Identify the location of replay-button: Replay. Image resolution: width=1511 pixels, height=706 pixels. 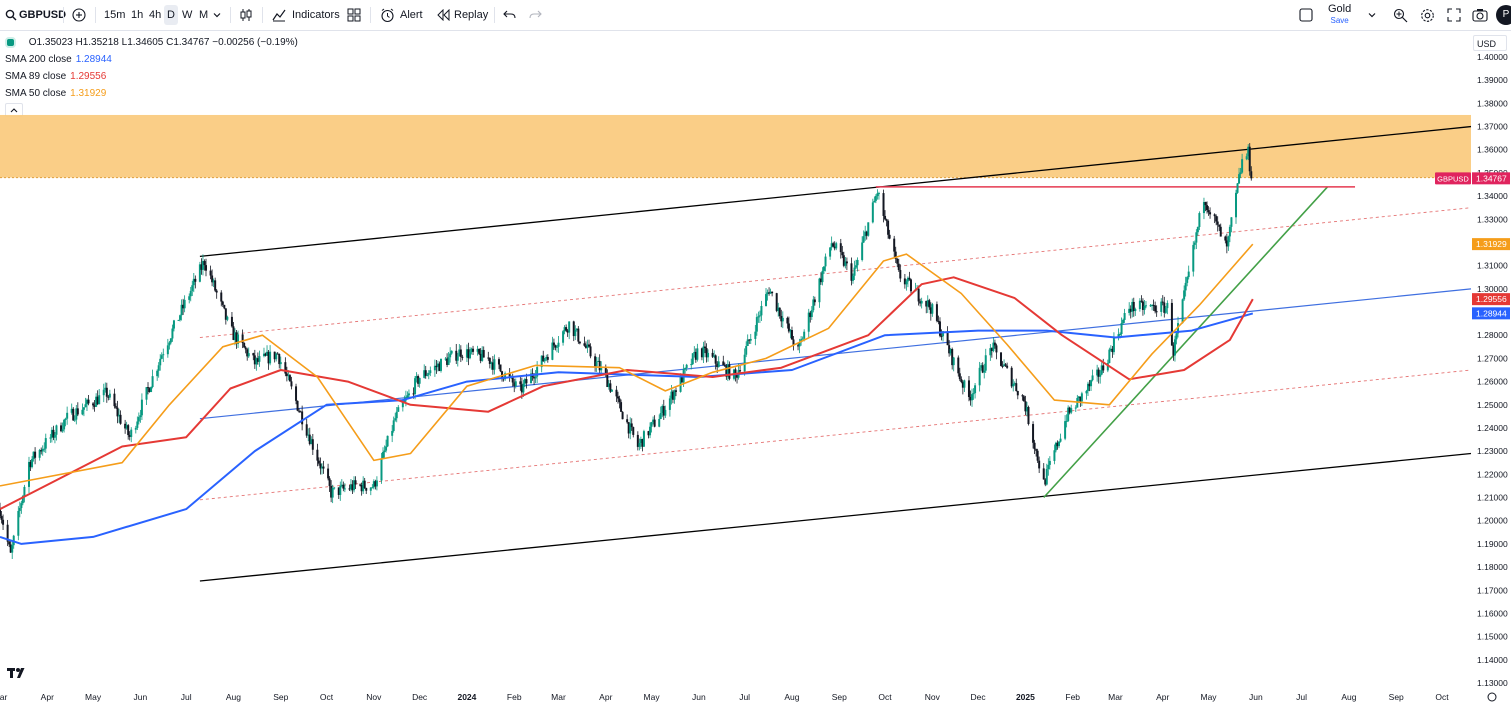
(471, 15).